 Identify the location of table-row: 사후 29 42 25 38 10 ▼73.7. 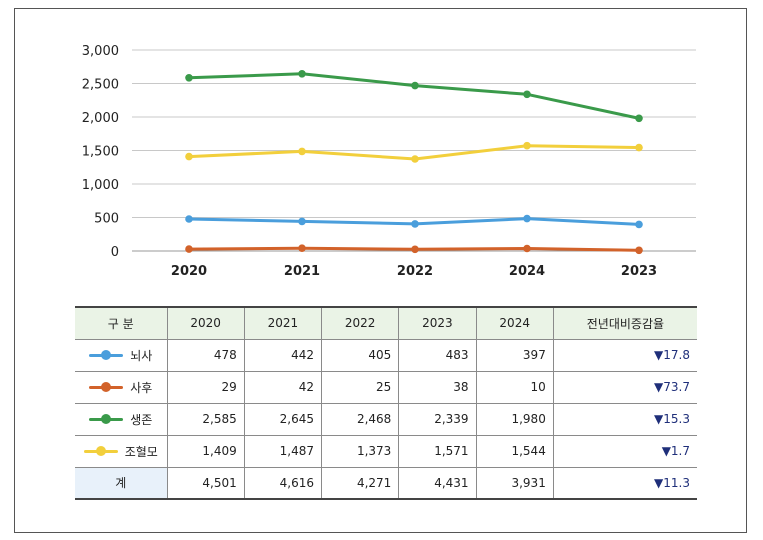
(386, 387).